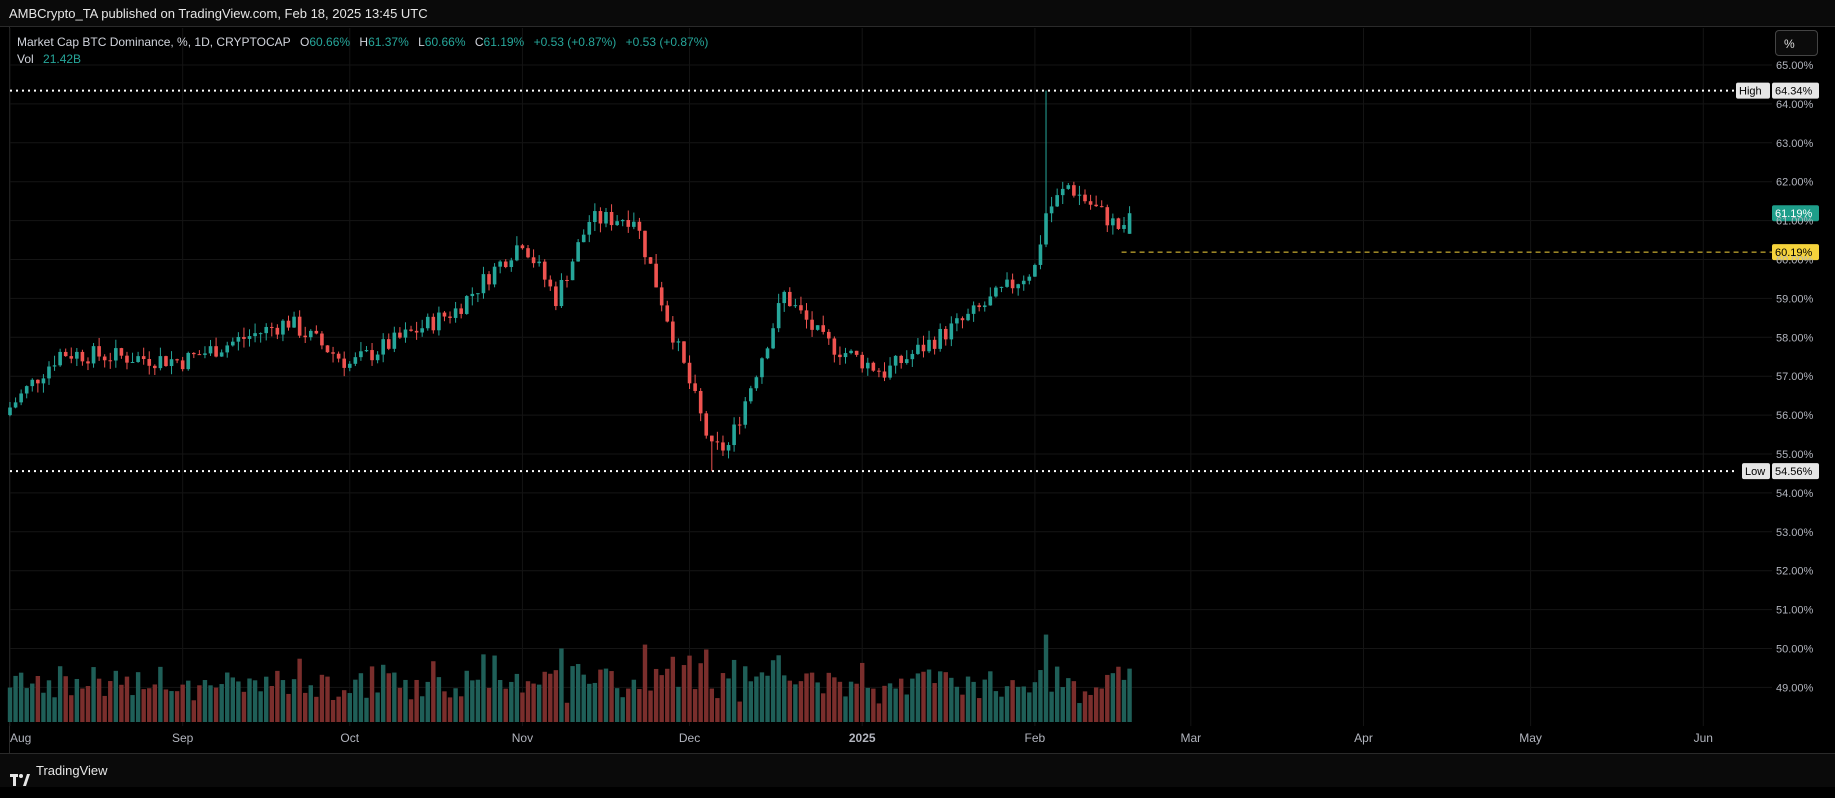  I want to click on volume-bars, so click(569, 678).